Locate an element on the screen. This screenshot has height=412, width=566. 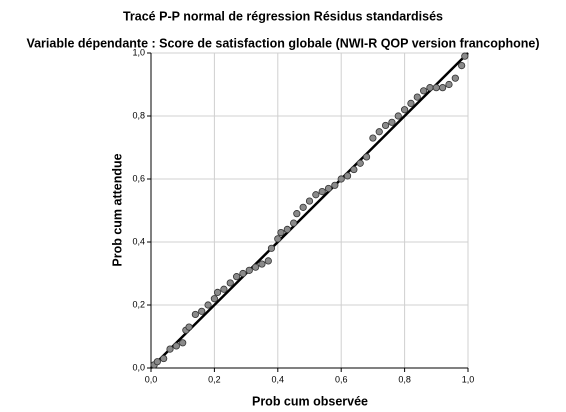
x-tick-label: 0,8 is located at coordinates (404, 379).